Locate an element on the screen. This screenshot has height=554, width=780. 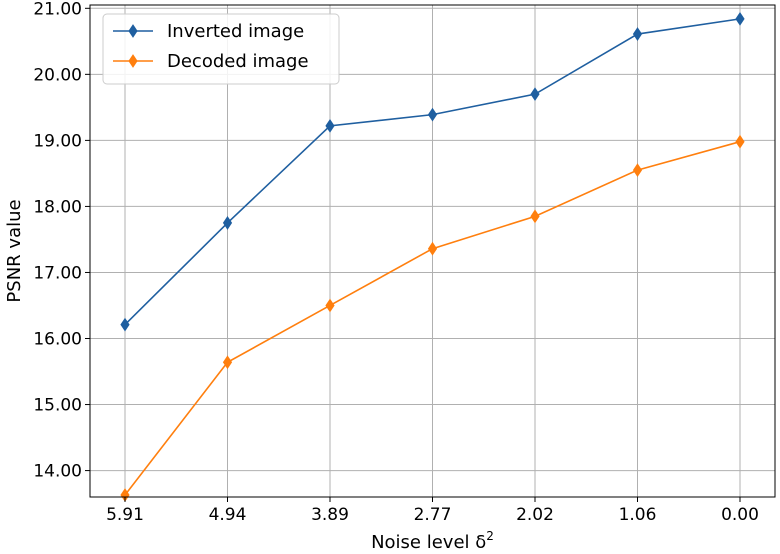
y-axis-label: PSNR value is located at coordinates (14, 250).